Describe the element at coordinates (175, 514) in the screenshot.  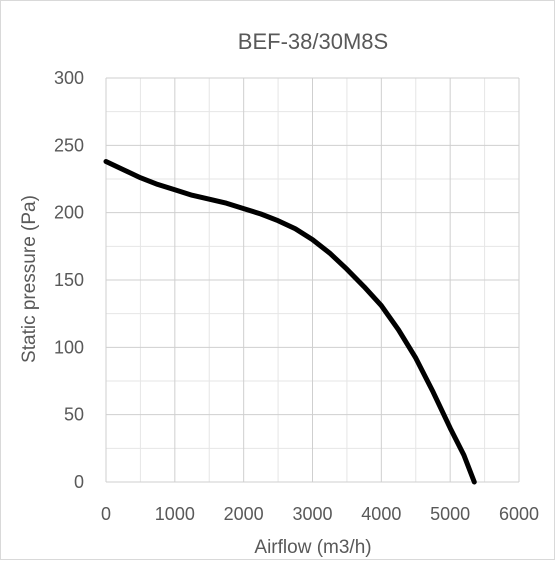
I see `x-tick-label: 1000` at that location.